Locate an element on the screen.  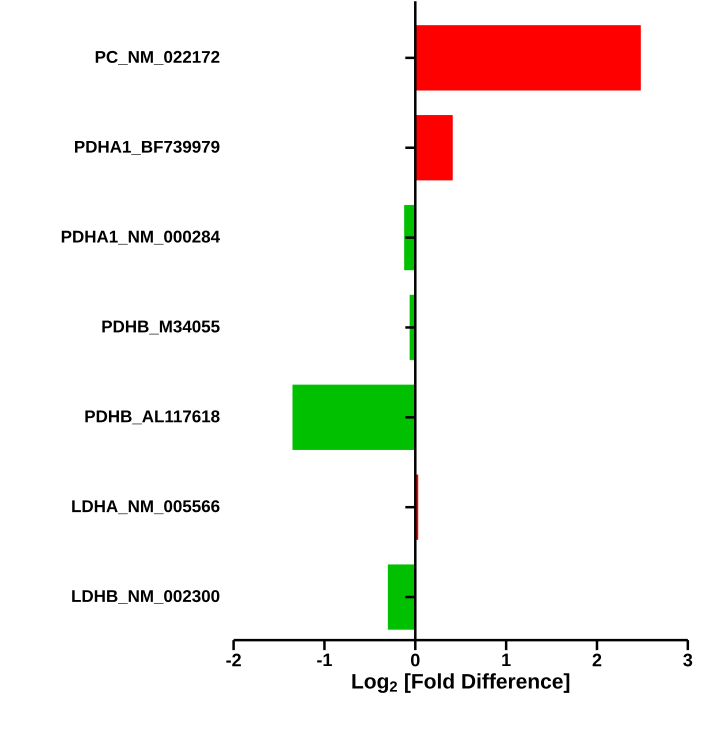
x-tick-label: 1 is located at coordinates (506, 660).